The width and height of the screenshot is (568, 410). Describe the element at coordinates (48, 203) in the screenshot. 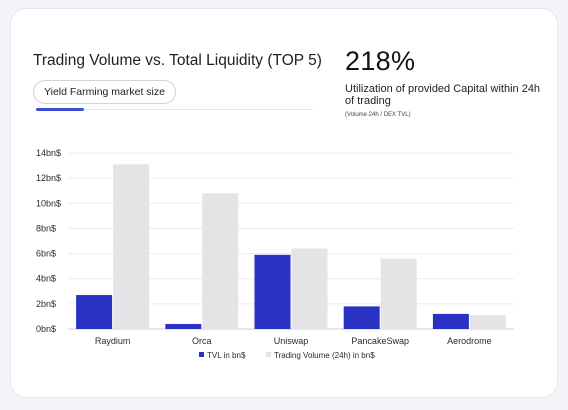

I see `y-tick-label: 10bn$` at that location.